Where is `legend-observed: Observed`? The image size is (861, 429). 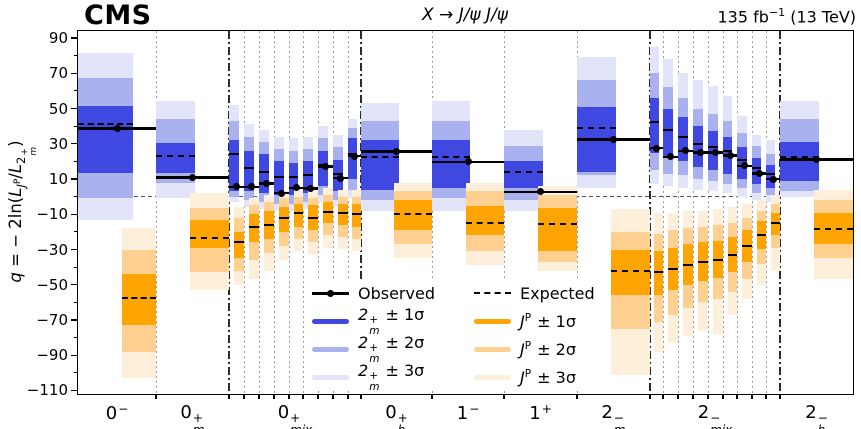
legend-observed: Observed is located at coordinates (373, 293).